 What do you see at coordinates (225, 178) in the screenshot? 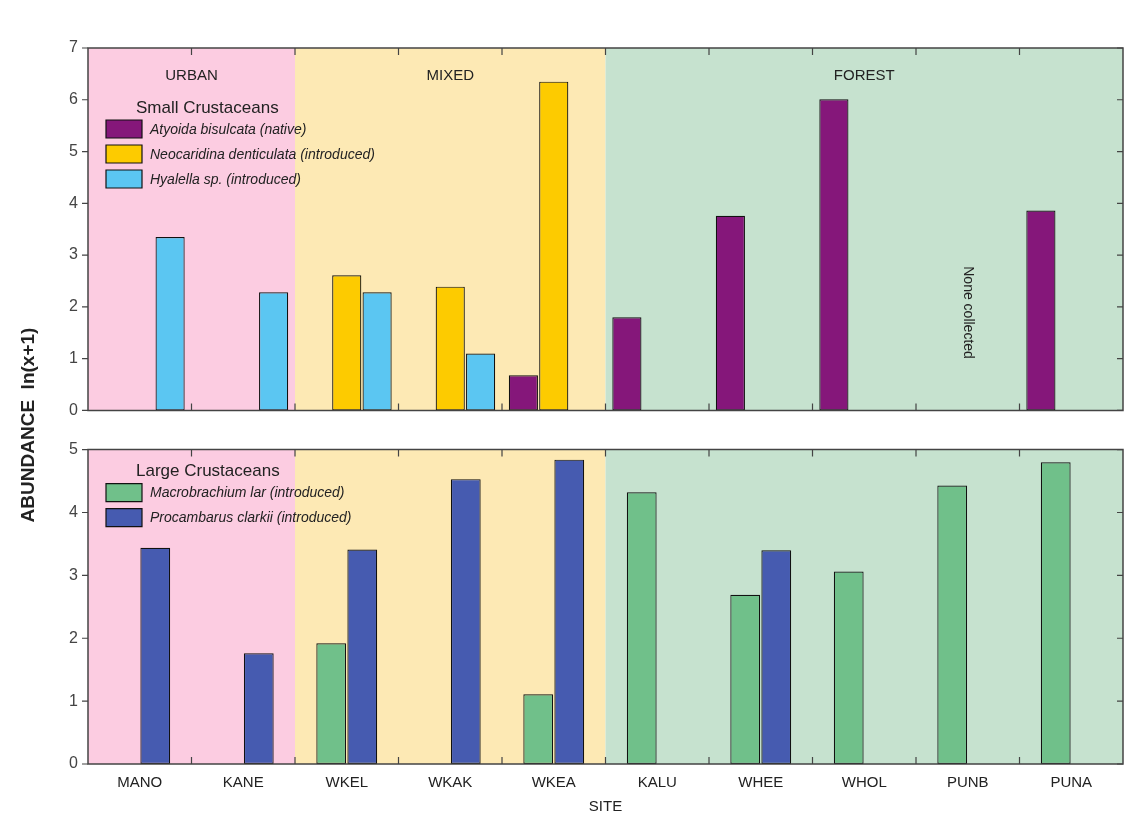
I see `legend-label: Hyalella sp. (introduced)` at bounding box center [225, 178].